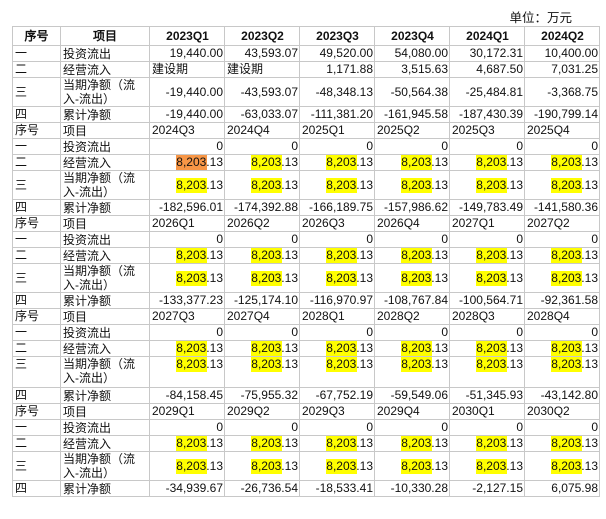 The image size is (606, 519). Describe the element at coordinates (562, 223) in the screenshot. I see `period-header: 2027Q2` at that location.